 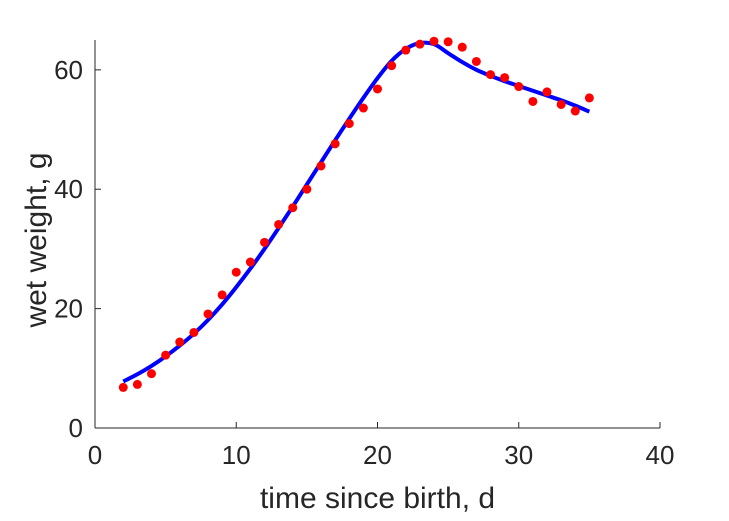 What do you see at coordinates (95, 455) in the screenshot?
I see `x-tick-label: 0` at bounding box center [95, 455].